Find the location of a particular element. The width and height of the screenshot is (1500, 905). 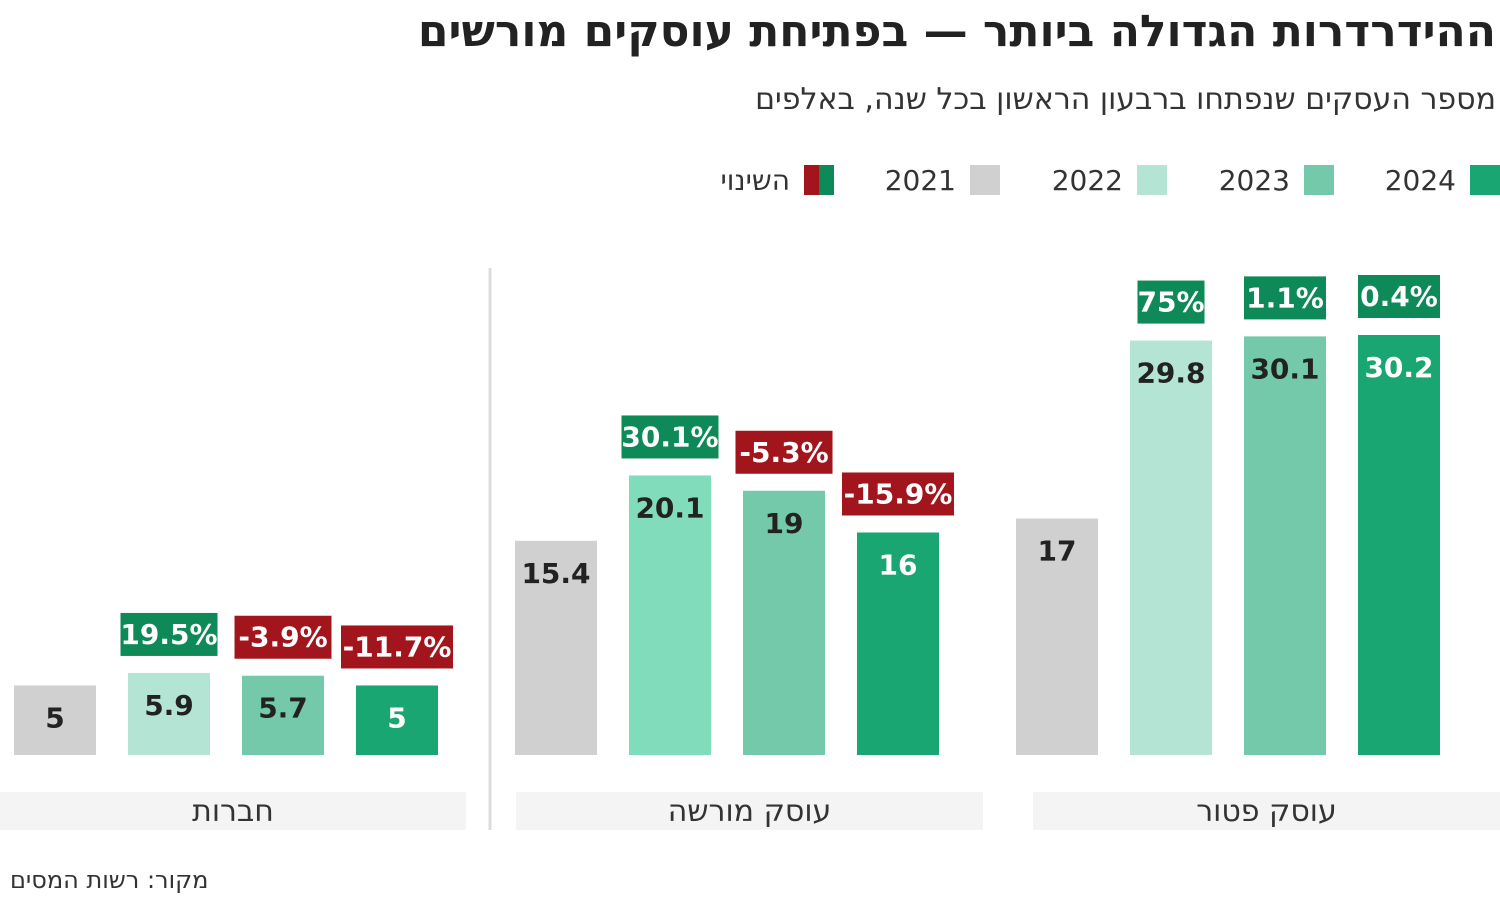

change-badge-label: 19.5% is located at coordinates (168, 634).